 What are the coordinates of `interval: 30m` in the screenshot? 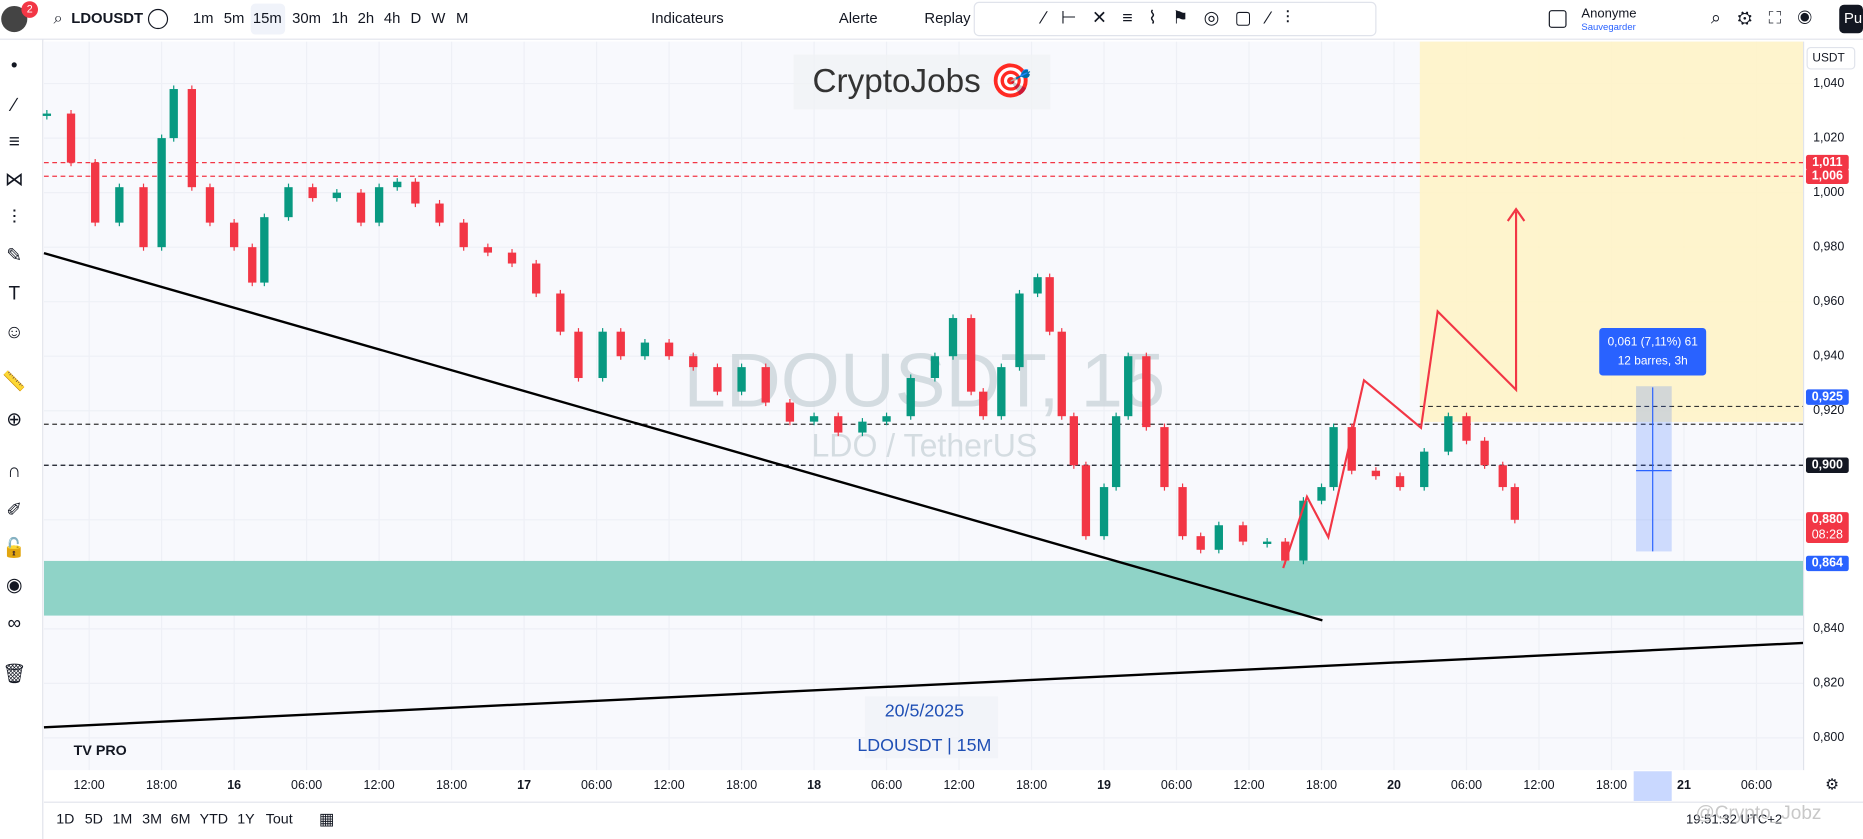 It's located at (306, 19).